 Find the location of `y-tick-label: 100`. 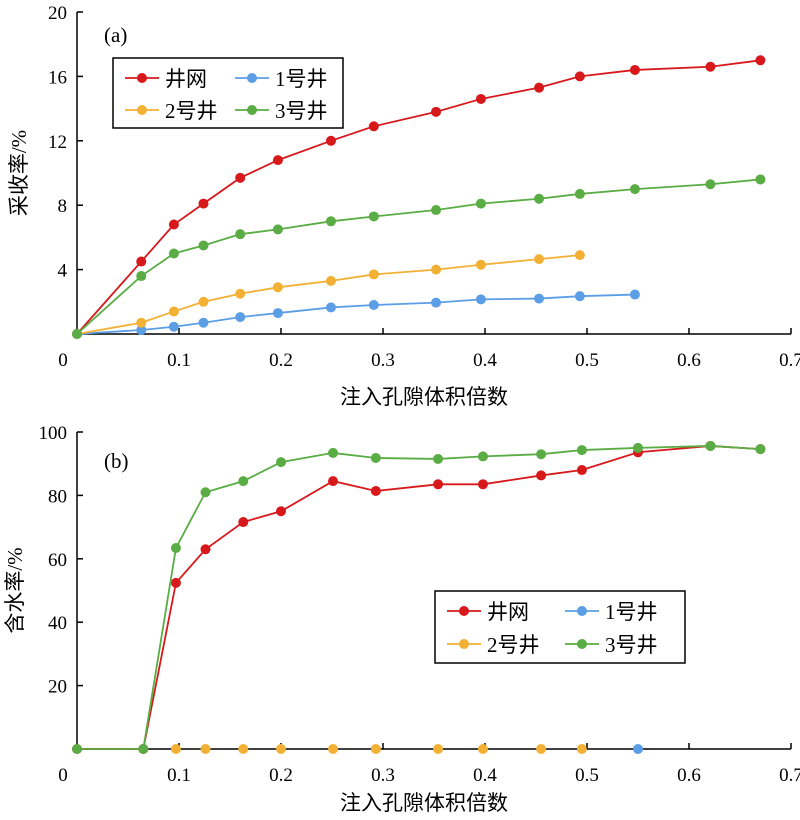

y-tick-label: 100 is located at coordinates (53, 433).